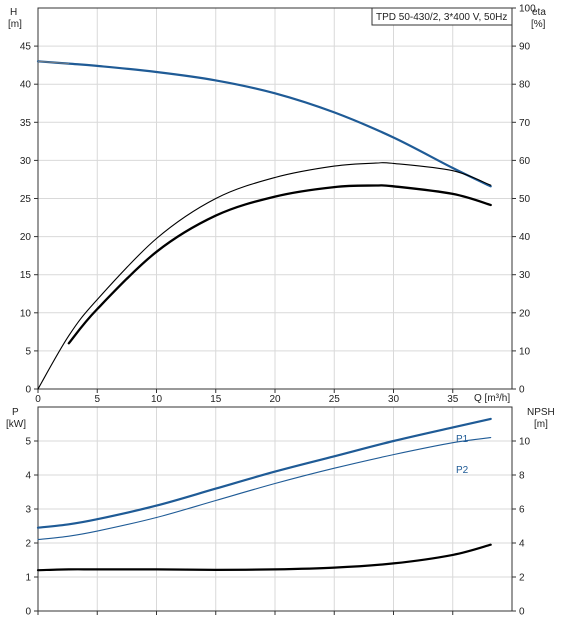  I want to click on top-left-tick-label: 45, so click(26, 47).